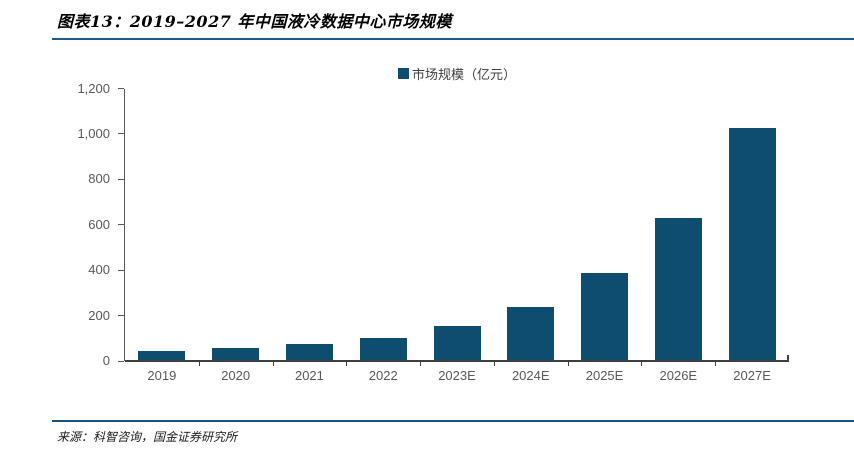  I want to click on bar-2023E, so click(457, 343).